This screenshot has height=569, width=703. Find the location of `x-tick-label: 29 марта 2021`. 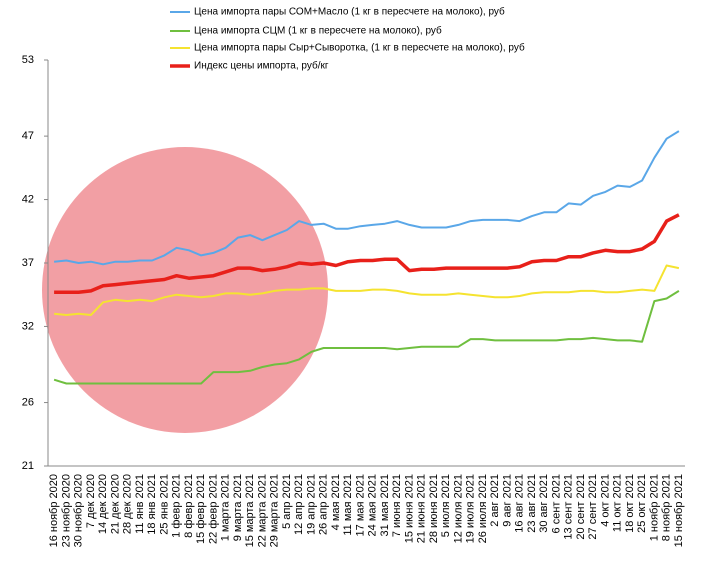

x-tick-label: 29 марта 2021 is located at coordinates (275, 510).